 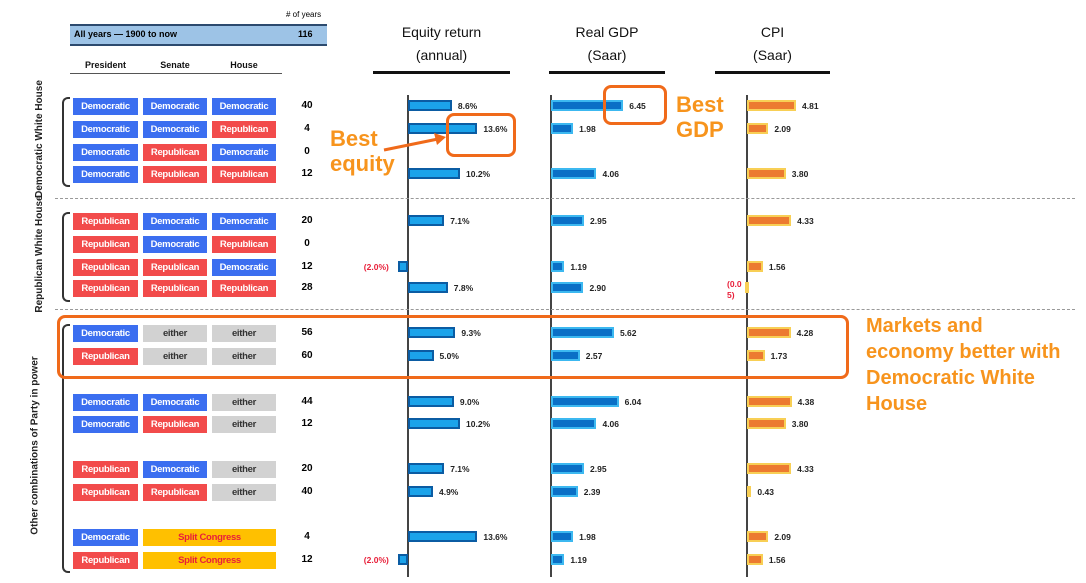 I want to click on equity-label: (2.0%), so click(x=376, y=267).